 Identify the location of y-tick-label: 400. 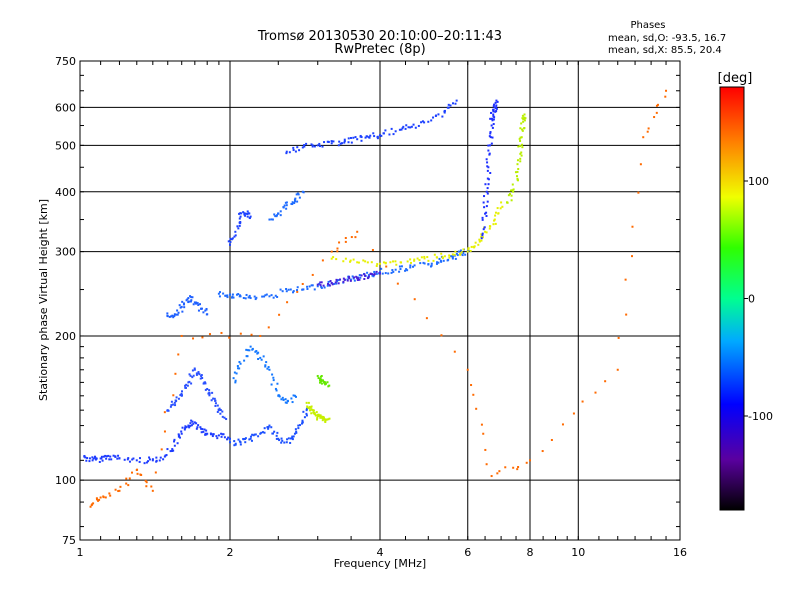
(65, 192).